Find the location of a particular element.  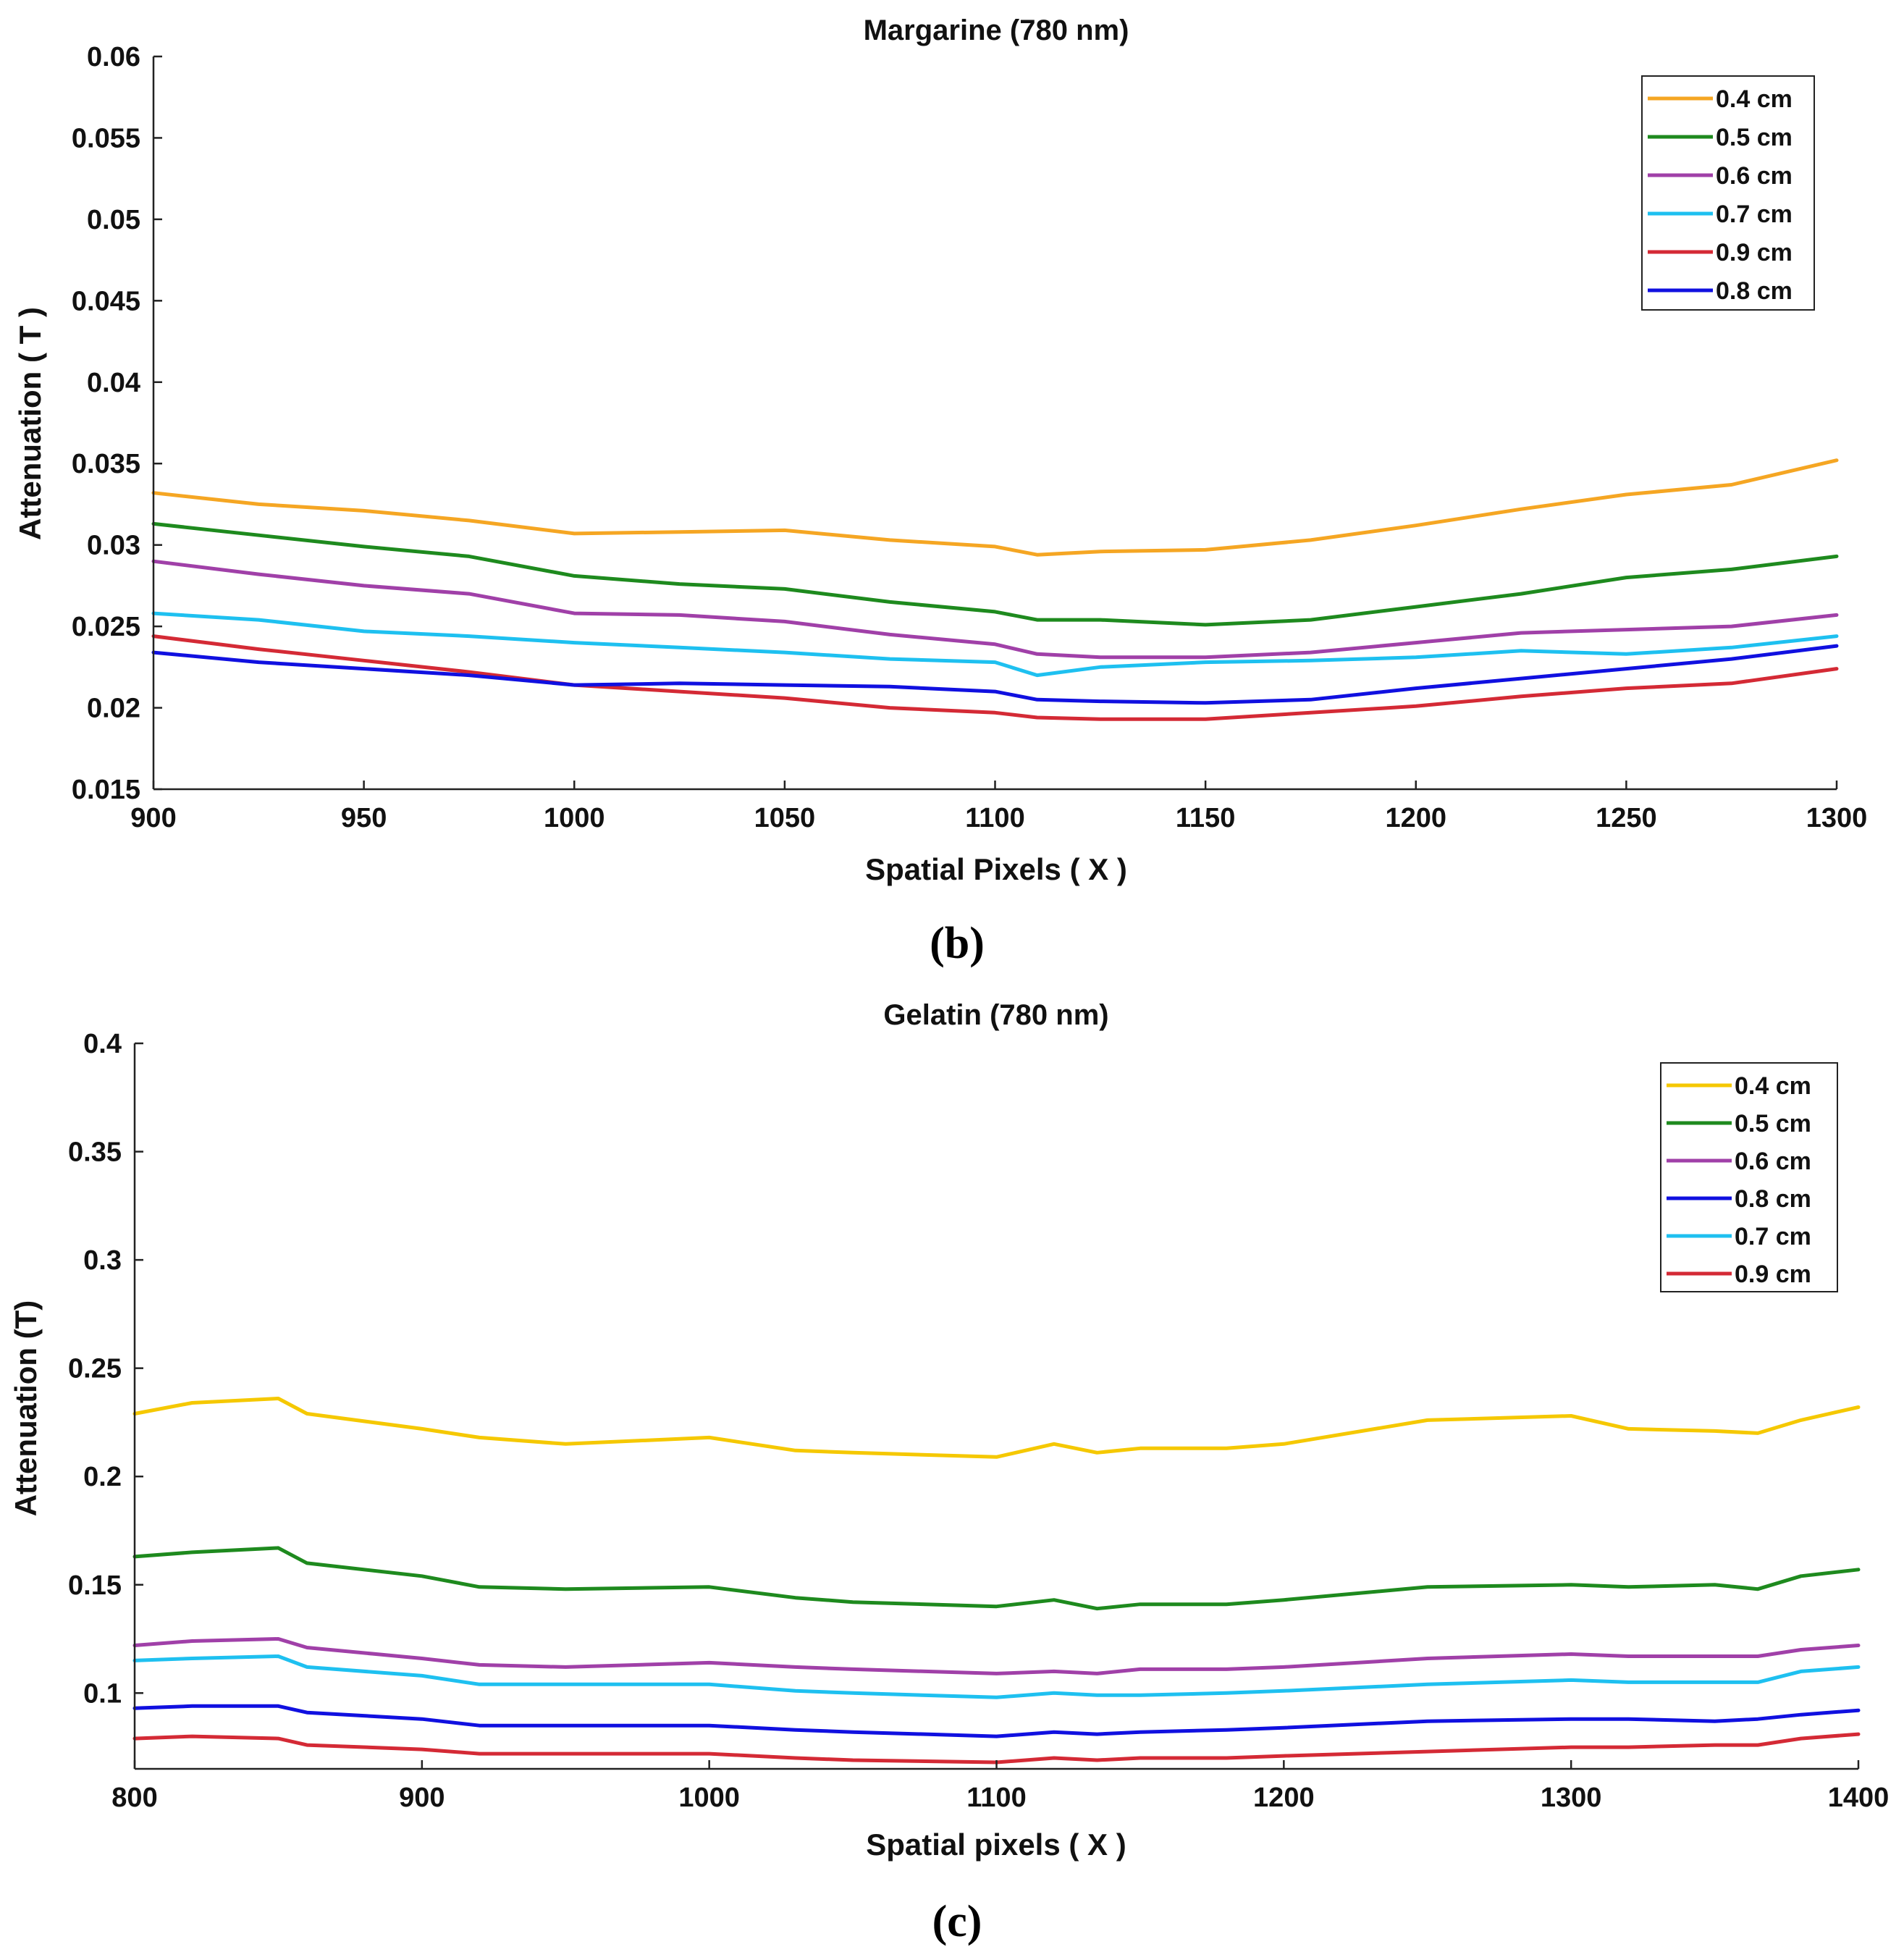

y-tick-label: 0.035 is located at coordinates (106, 464).